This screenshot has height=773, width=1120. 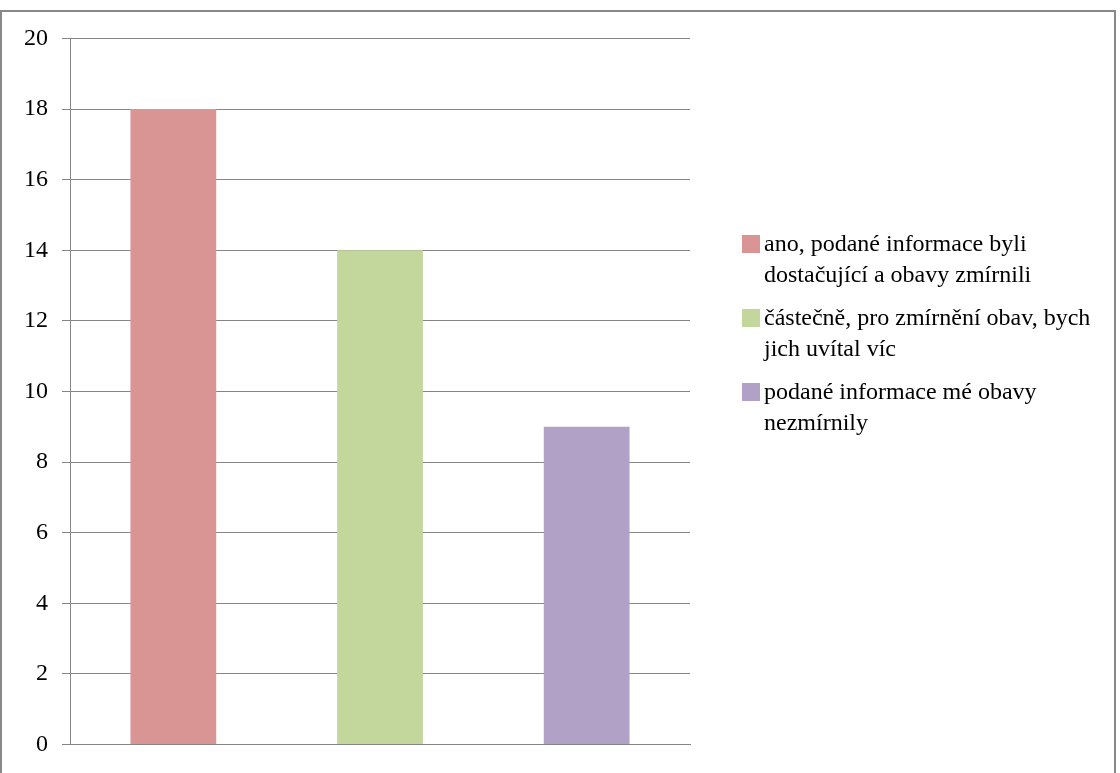 What do you see at coordinates (898, 259) in the screenshot?
I see `legend-label: ano, podané informace byli dostačující a obavy zmírnili` at bounding box center [898, 259].